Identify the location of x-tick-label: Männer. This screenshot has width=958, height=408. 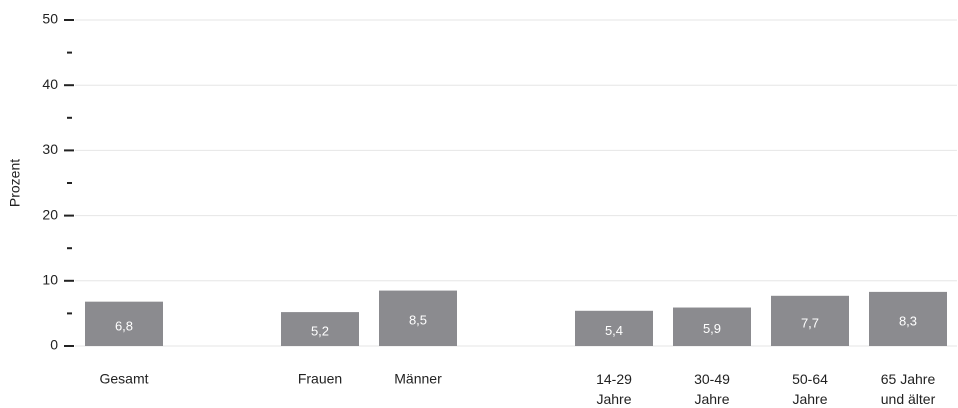
(418, 379).